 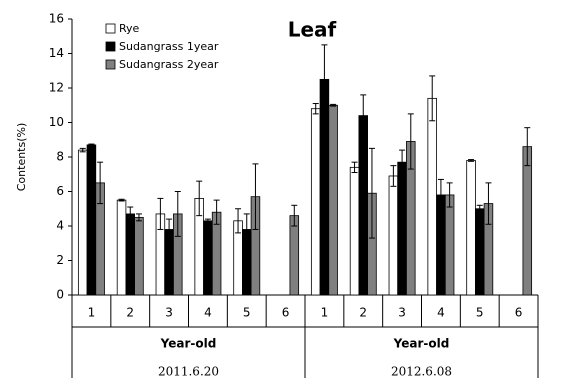 I want to click on legend-label: Sudangrass 2year, so click(x=169, y=64).